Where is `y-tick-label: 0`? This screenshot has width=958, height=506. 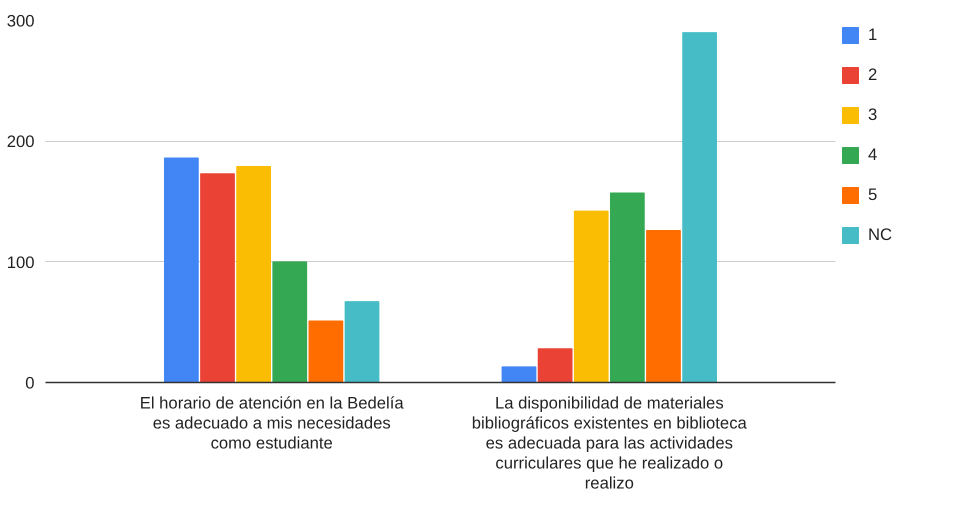
y-tick-label: 0 is located at coordinates (29, 383).